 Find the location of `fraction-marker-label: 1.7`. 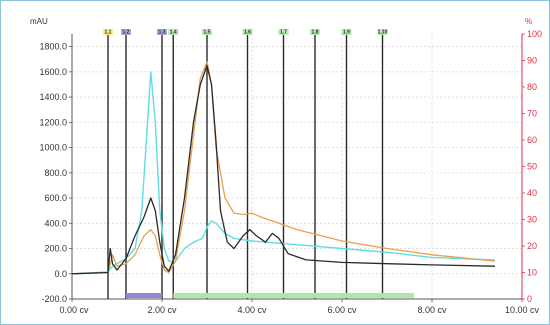

fraction-marker-label: 1.7 is located at coordinates (283, 33).